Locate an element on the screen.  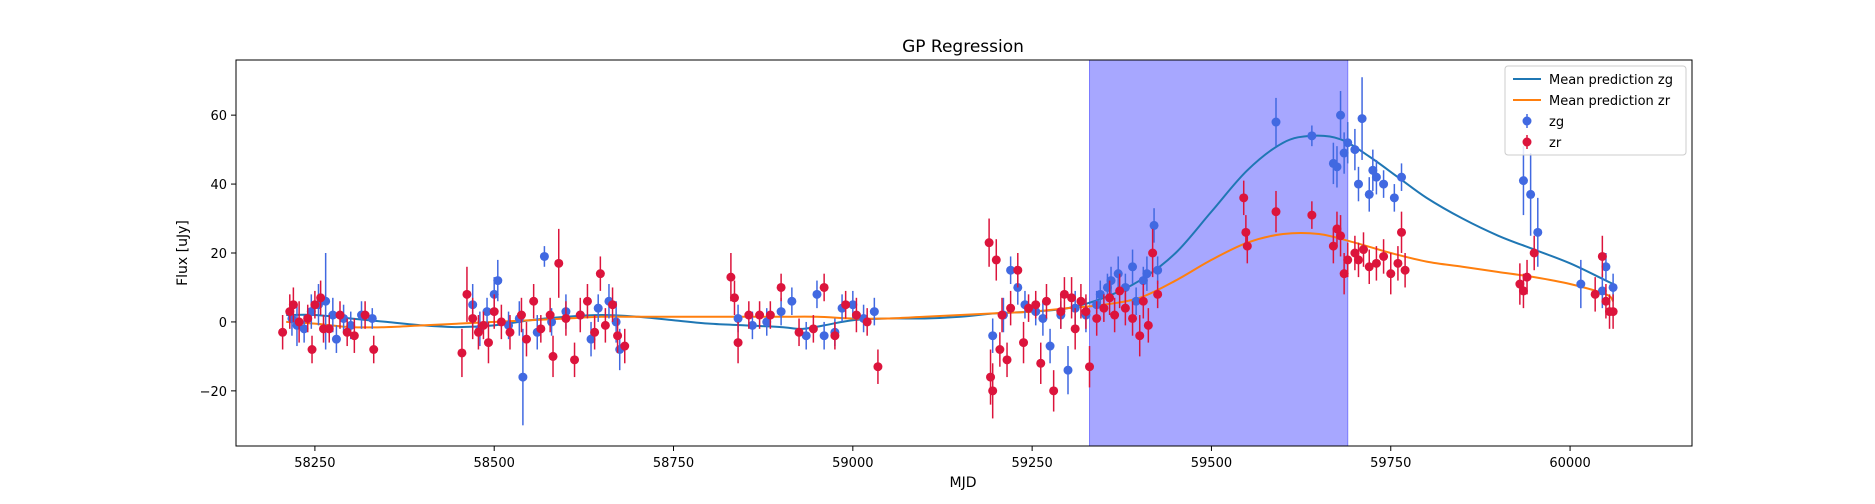
x-tick-label: 58500 is located at coordinates (494, 463).